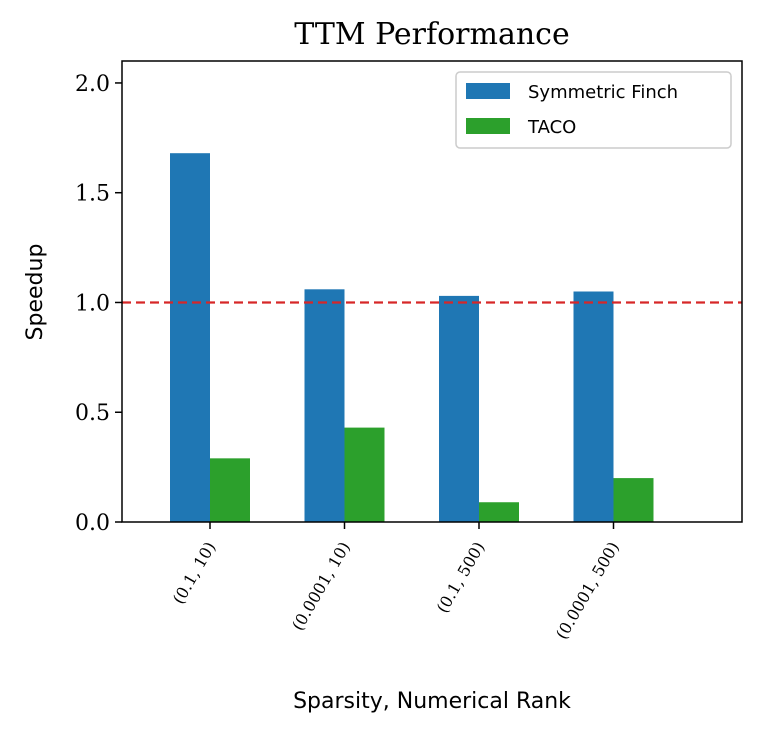 The image size is (762, 735). I want to click on y-tick-label: 1.0, so click(92, 303).